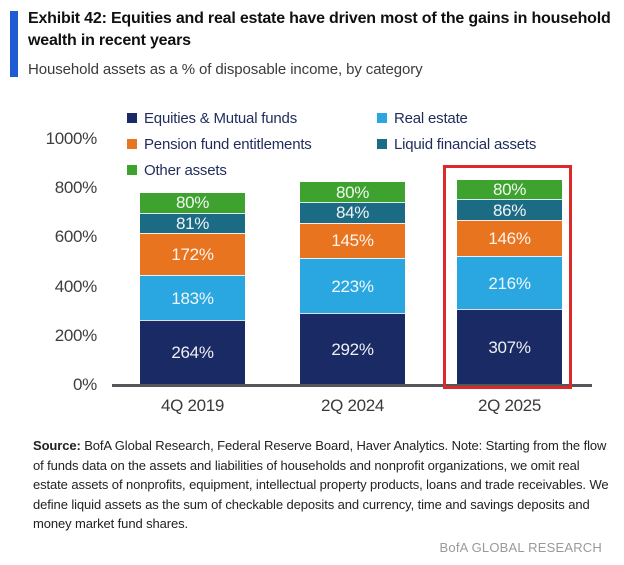 This screenshot has height=565, width=624. I want to click on segment-real-estate: 183%, so click(192, 298).